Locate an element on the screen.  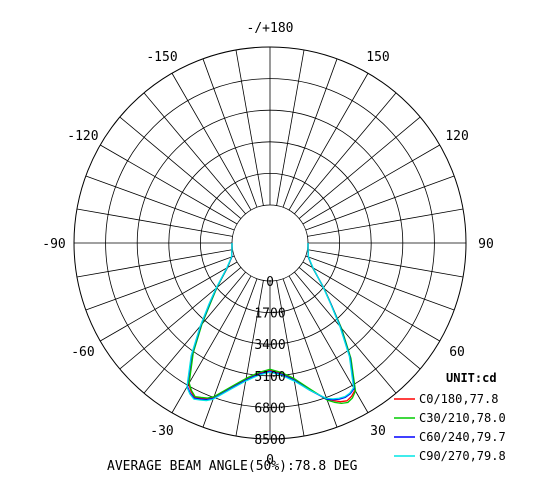
angle-label: -60 is located at coordinates (82, 352).